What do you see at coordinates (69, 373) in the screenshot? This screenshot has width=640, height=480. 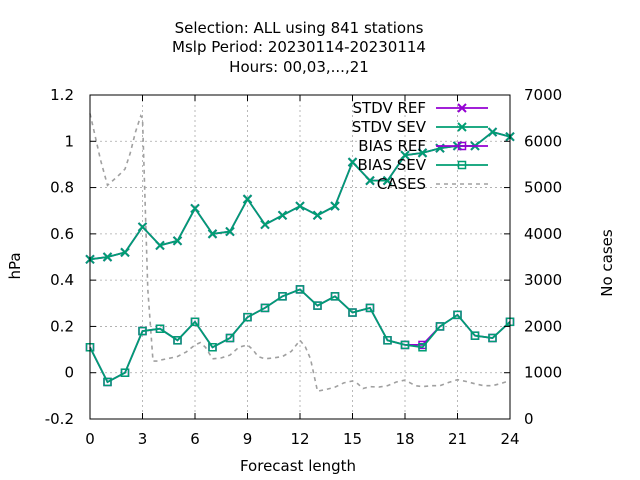 I see `y-tick-label: 0` at bounding box center [69, 373].